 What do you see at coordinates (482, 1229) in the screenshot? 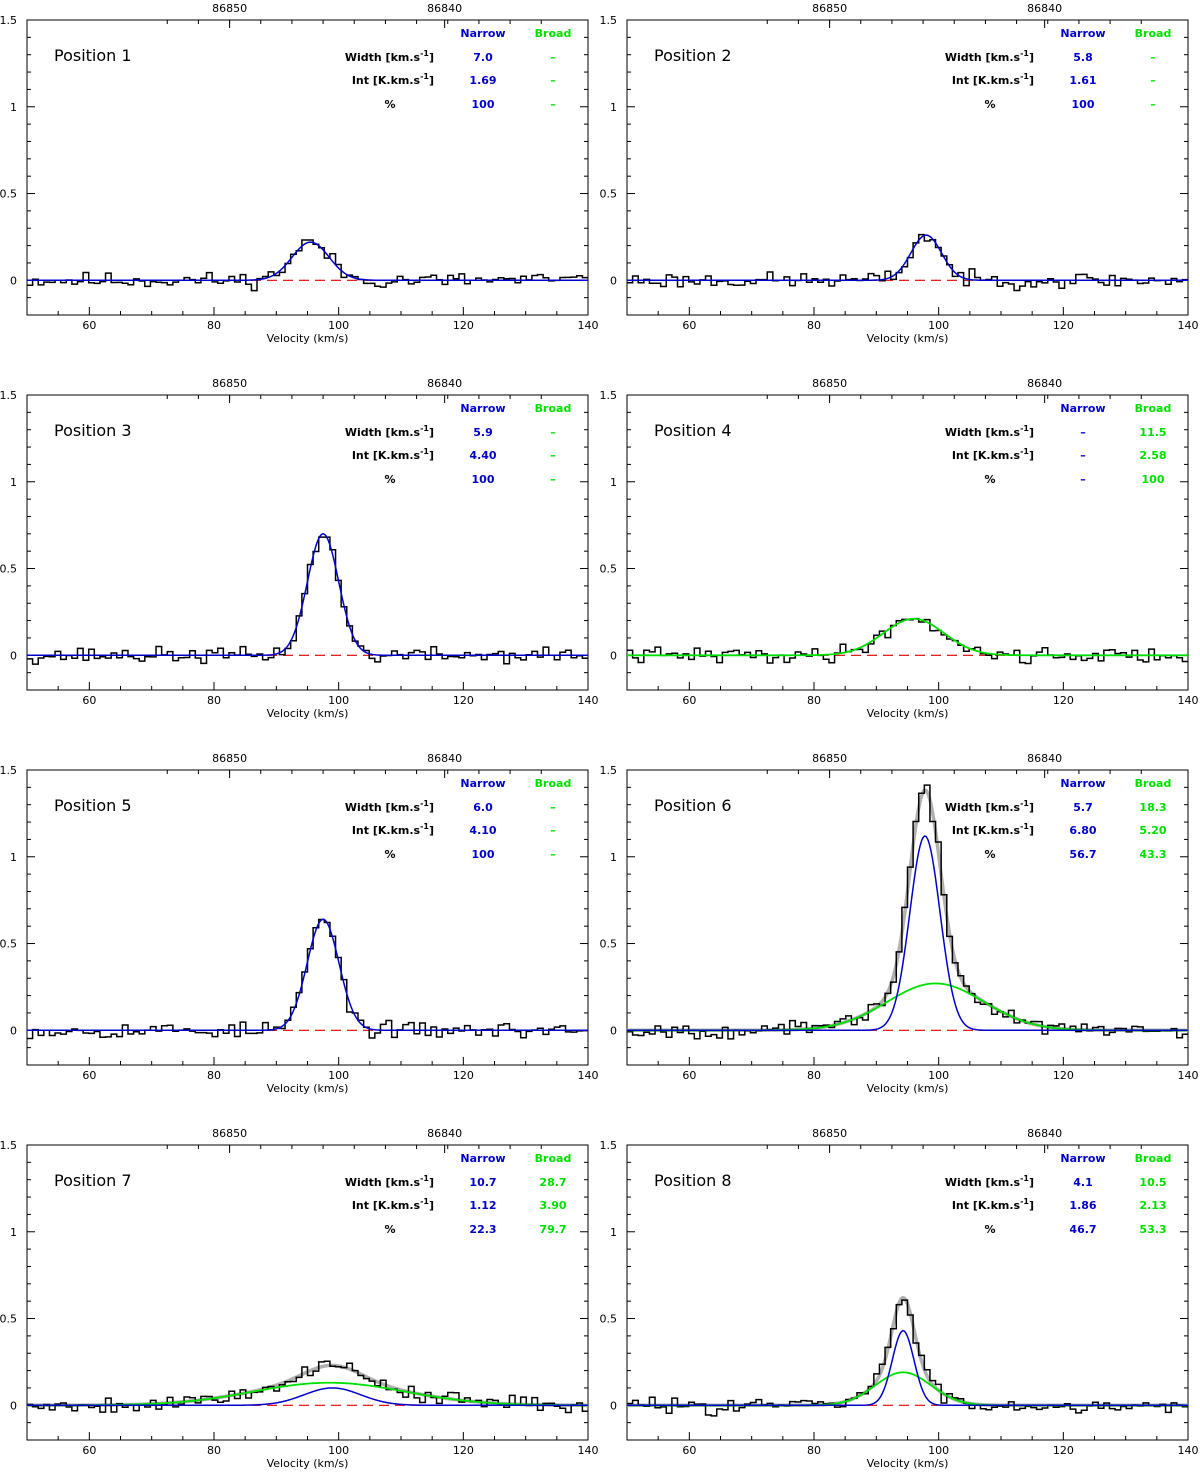
I see `narrow-percent-value: 22.3` at bounding box center [482, 1229].